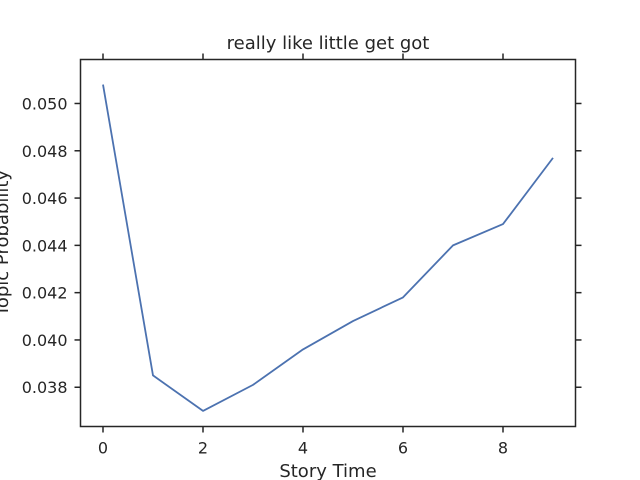 The width and height of the screenshot is (640, 480). Describe the element at coordinates (403, 448) in the screenshot. I see `x-tick-label: 6` at that location.